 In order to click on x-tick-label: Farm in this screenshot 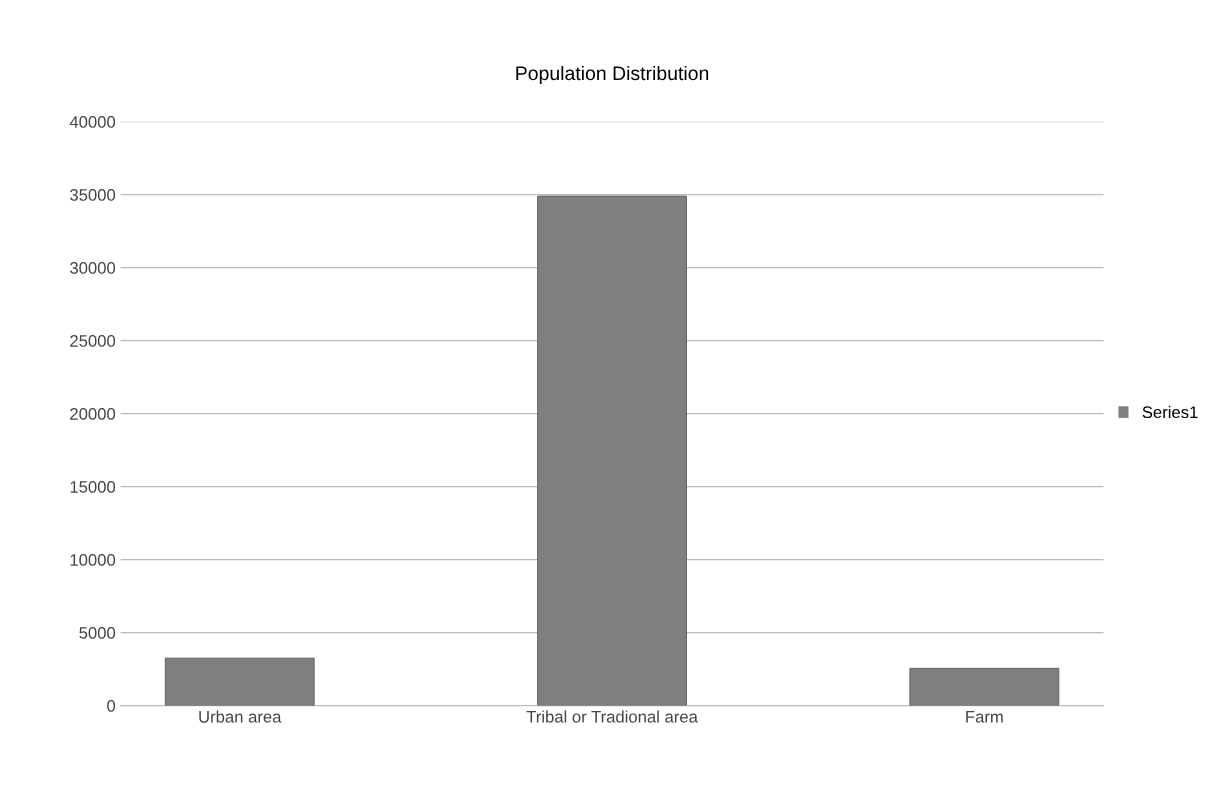, I will do `click(984, 717)`.